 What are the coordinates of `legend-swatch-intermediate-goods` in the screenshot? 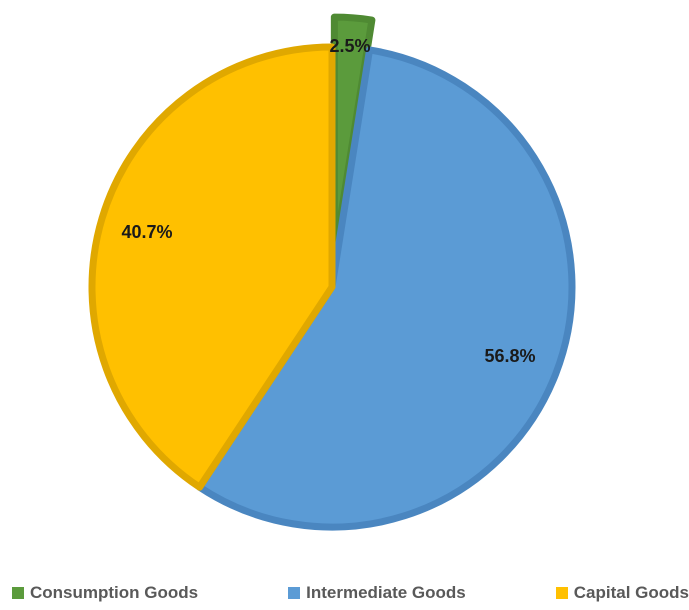 It's located at (294, 592).